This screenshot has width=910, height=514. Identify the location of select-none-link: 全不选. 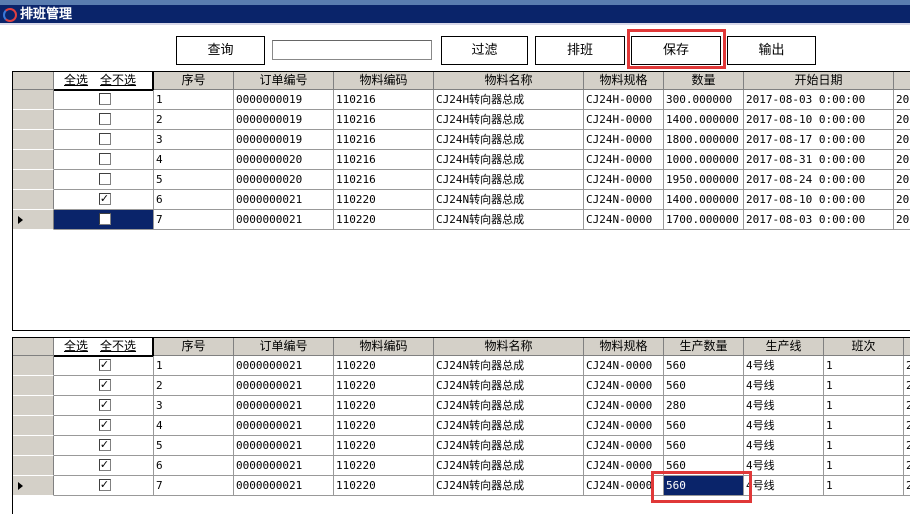
(118, 80).